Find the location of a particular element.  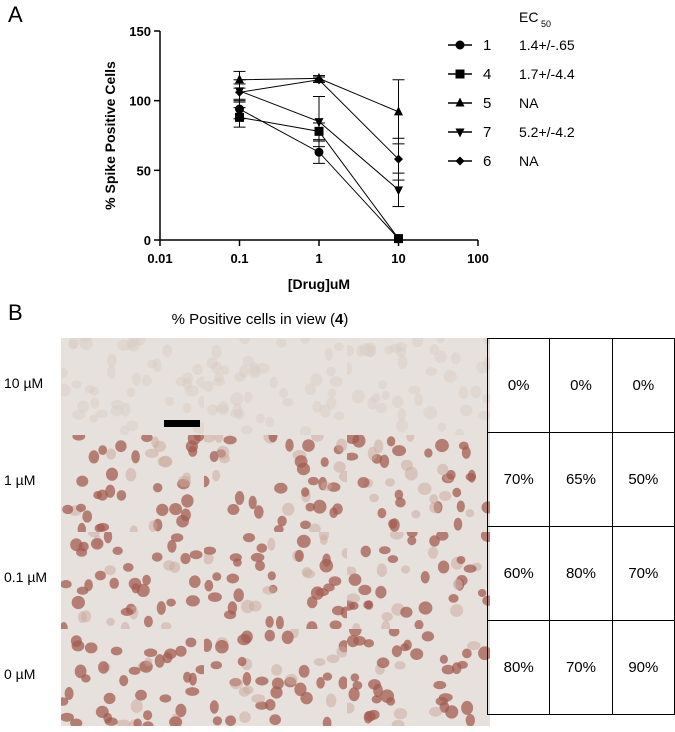

row-label-10um: 10 µM is located at coordinates (24, 383).